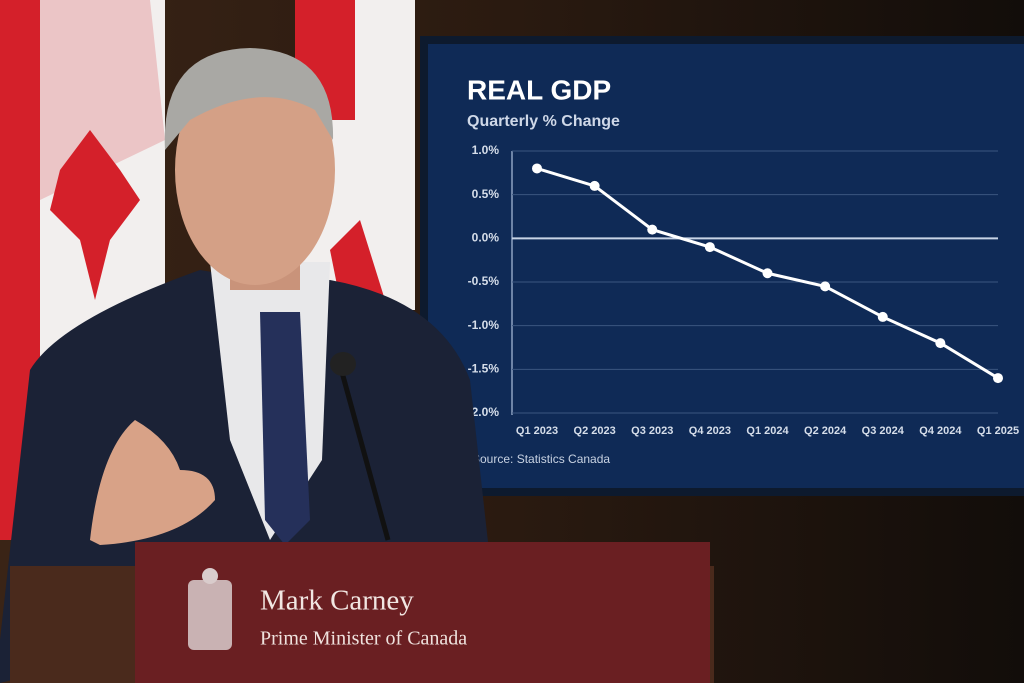 This screenshot has height=683, width=1024. Describe the element at coordinates (486, 150) in the screenshot. I see `y-tick-label: 1.0%` at that location.